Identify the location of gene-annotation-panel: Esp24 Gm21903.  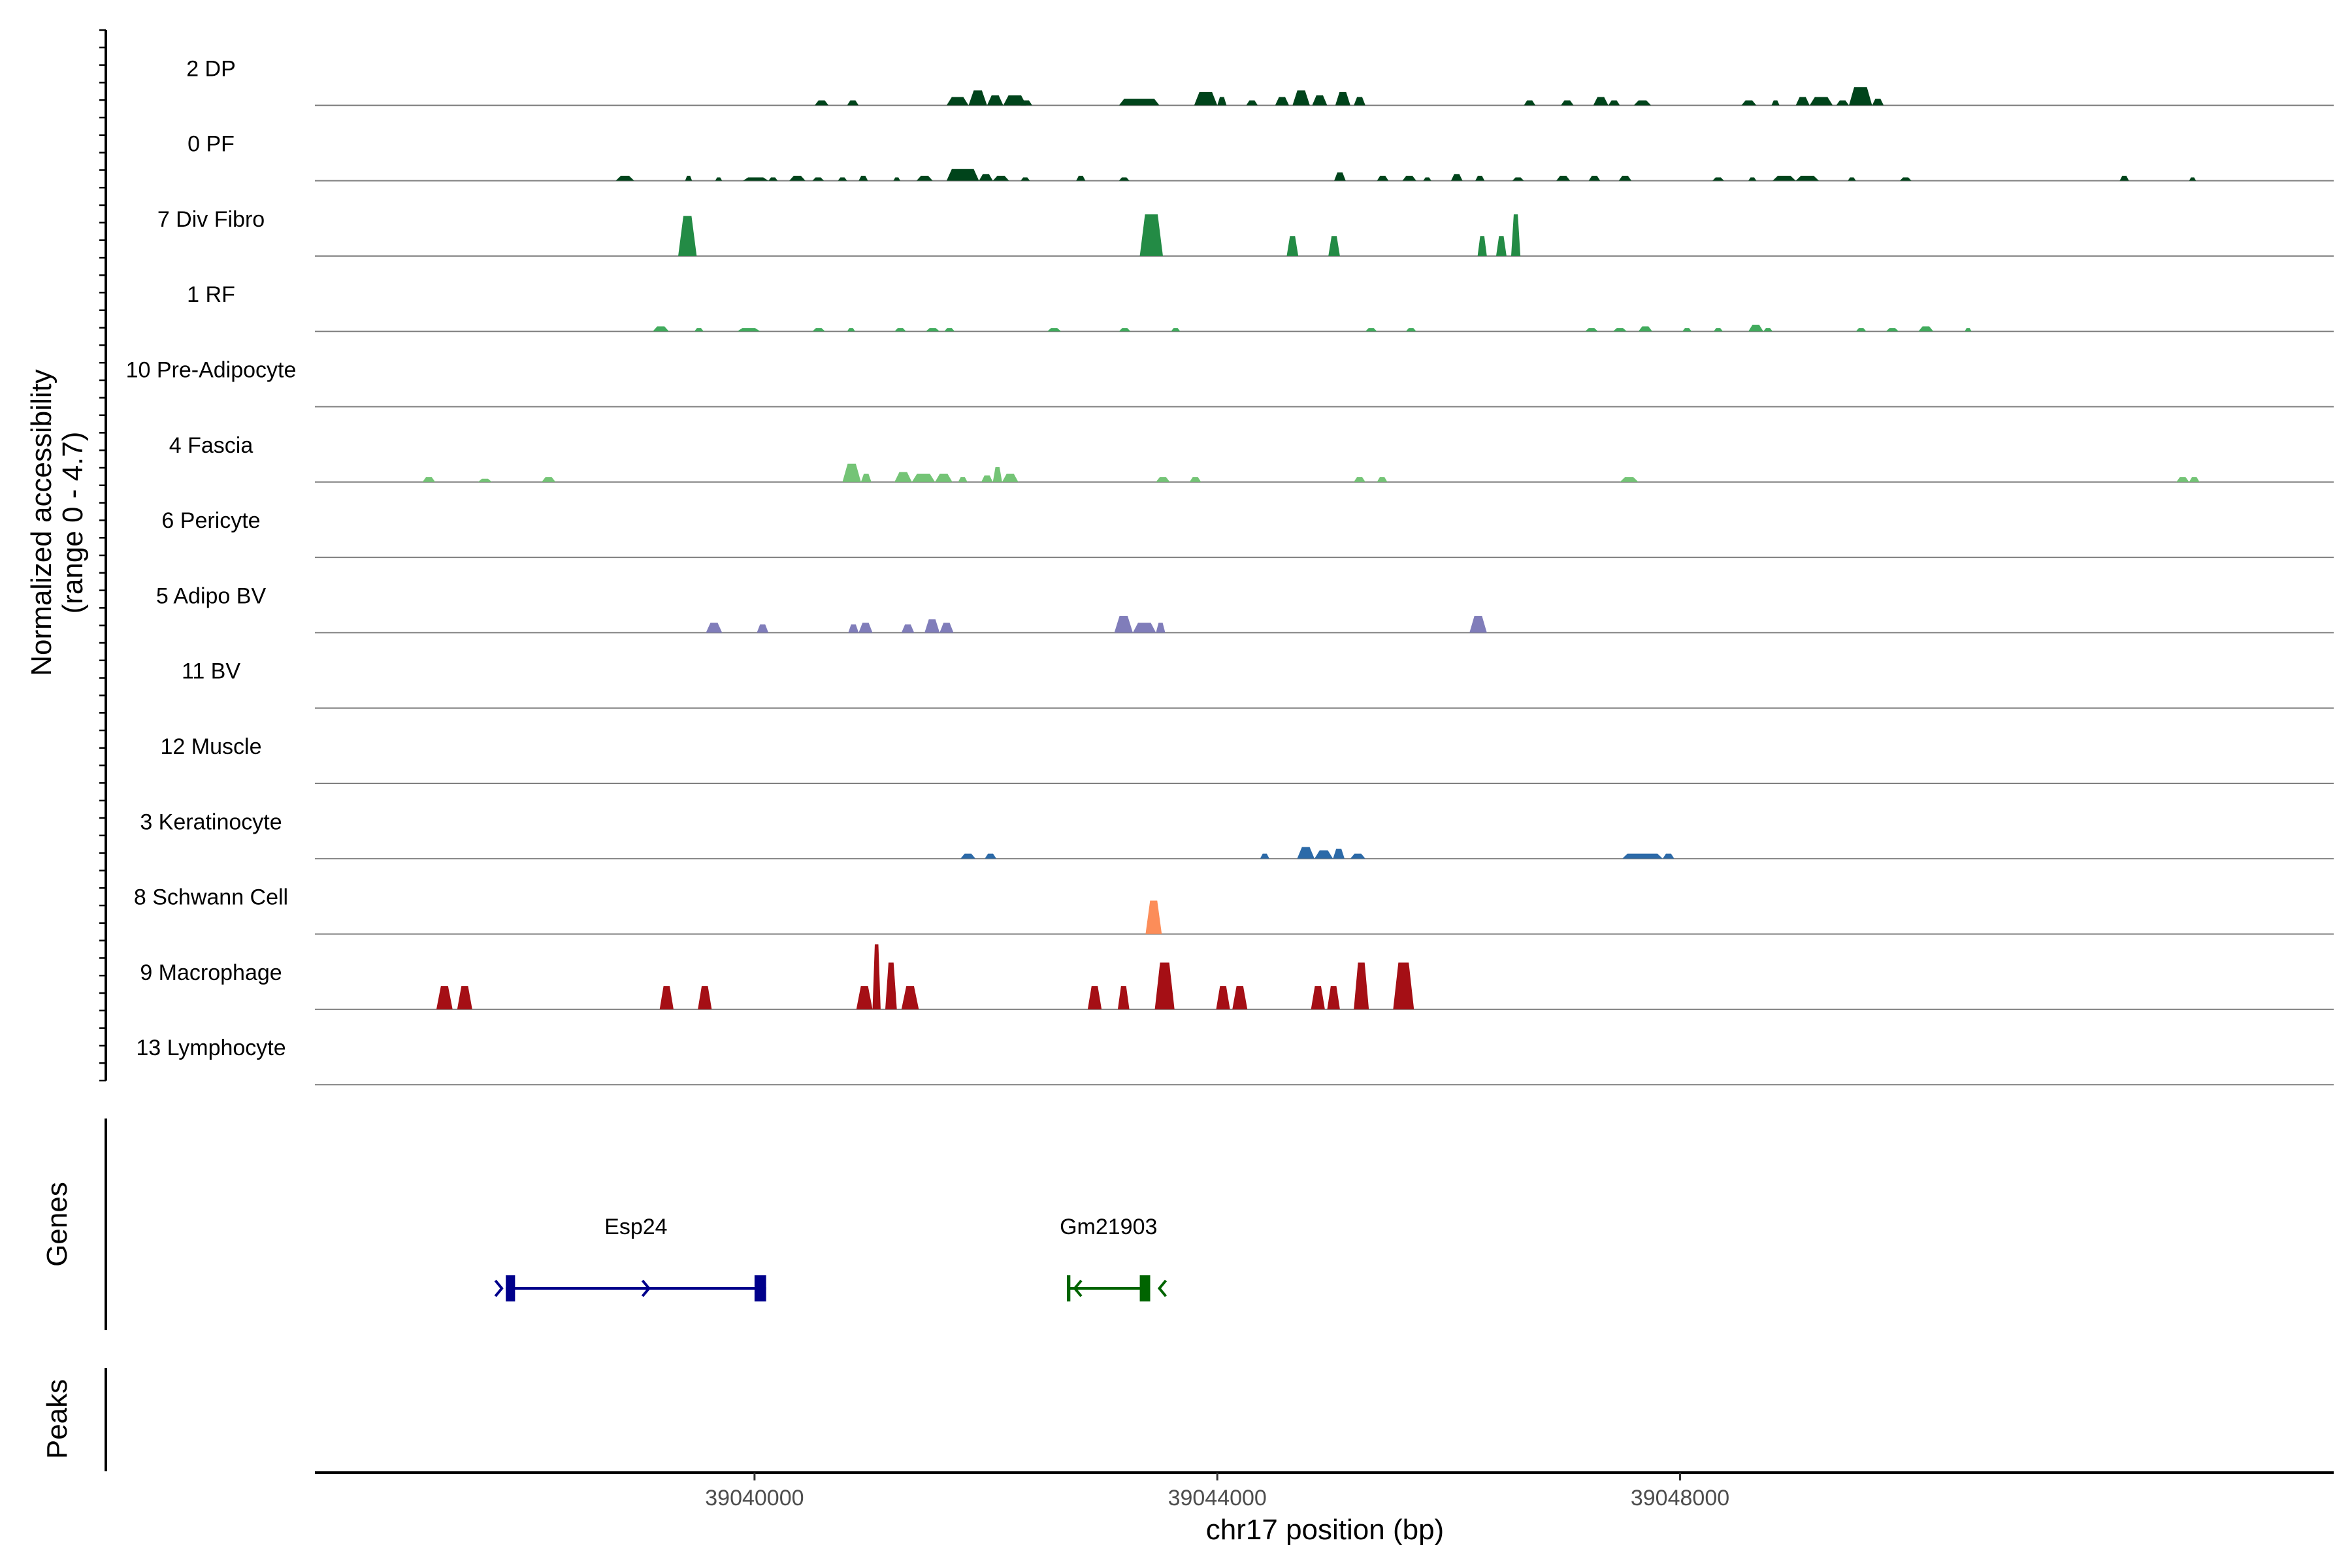
(831, 1258).